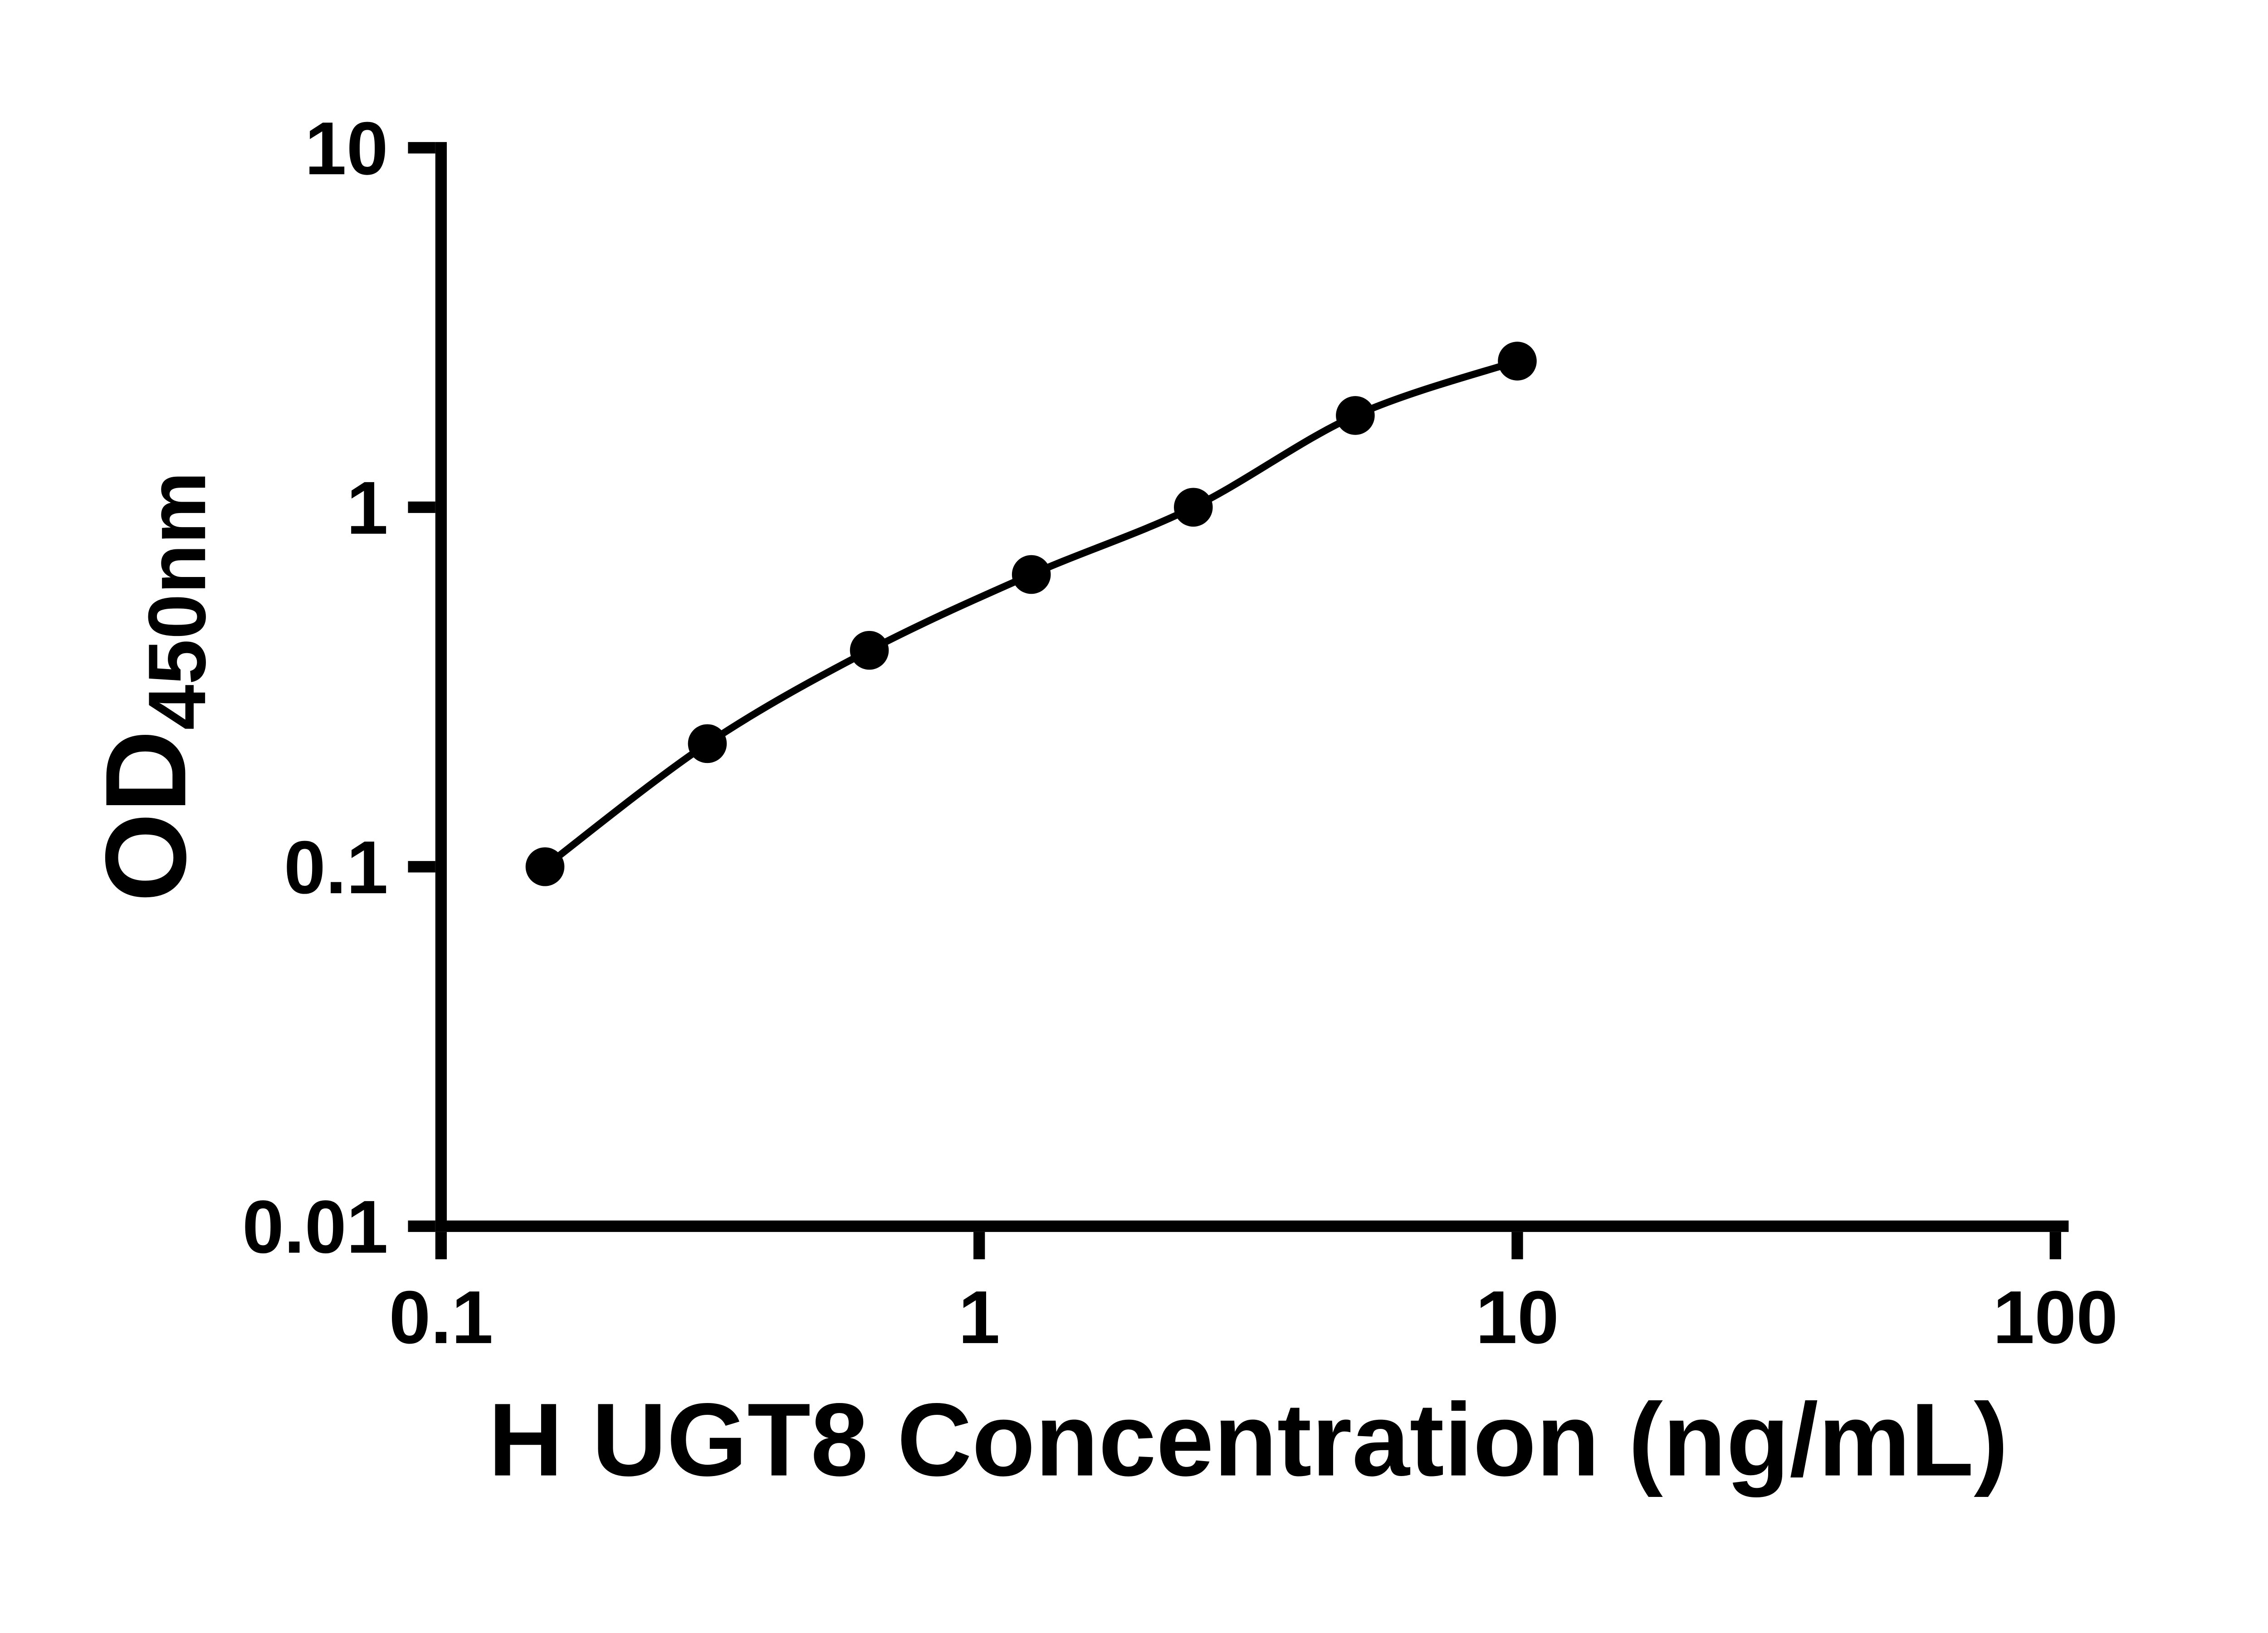 This screenshot has height=1633, width=2268. What do you see at coordinates (178, 600) in the screenshot?
I see `y-axis-title-sub: 450nm` at bounding box center [178, 600].